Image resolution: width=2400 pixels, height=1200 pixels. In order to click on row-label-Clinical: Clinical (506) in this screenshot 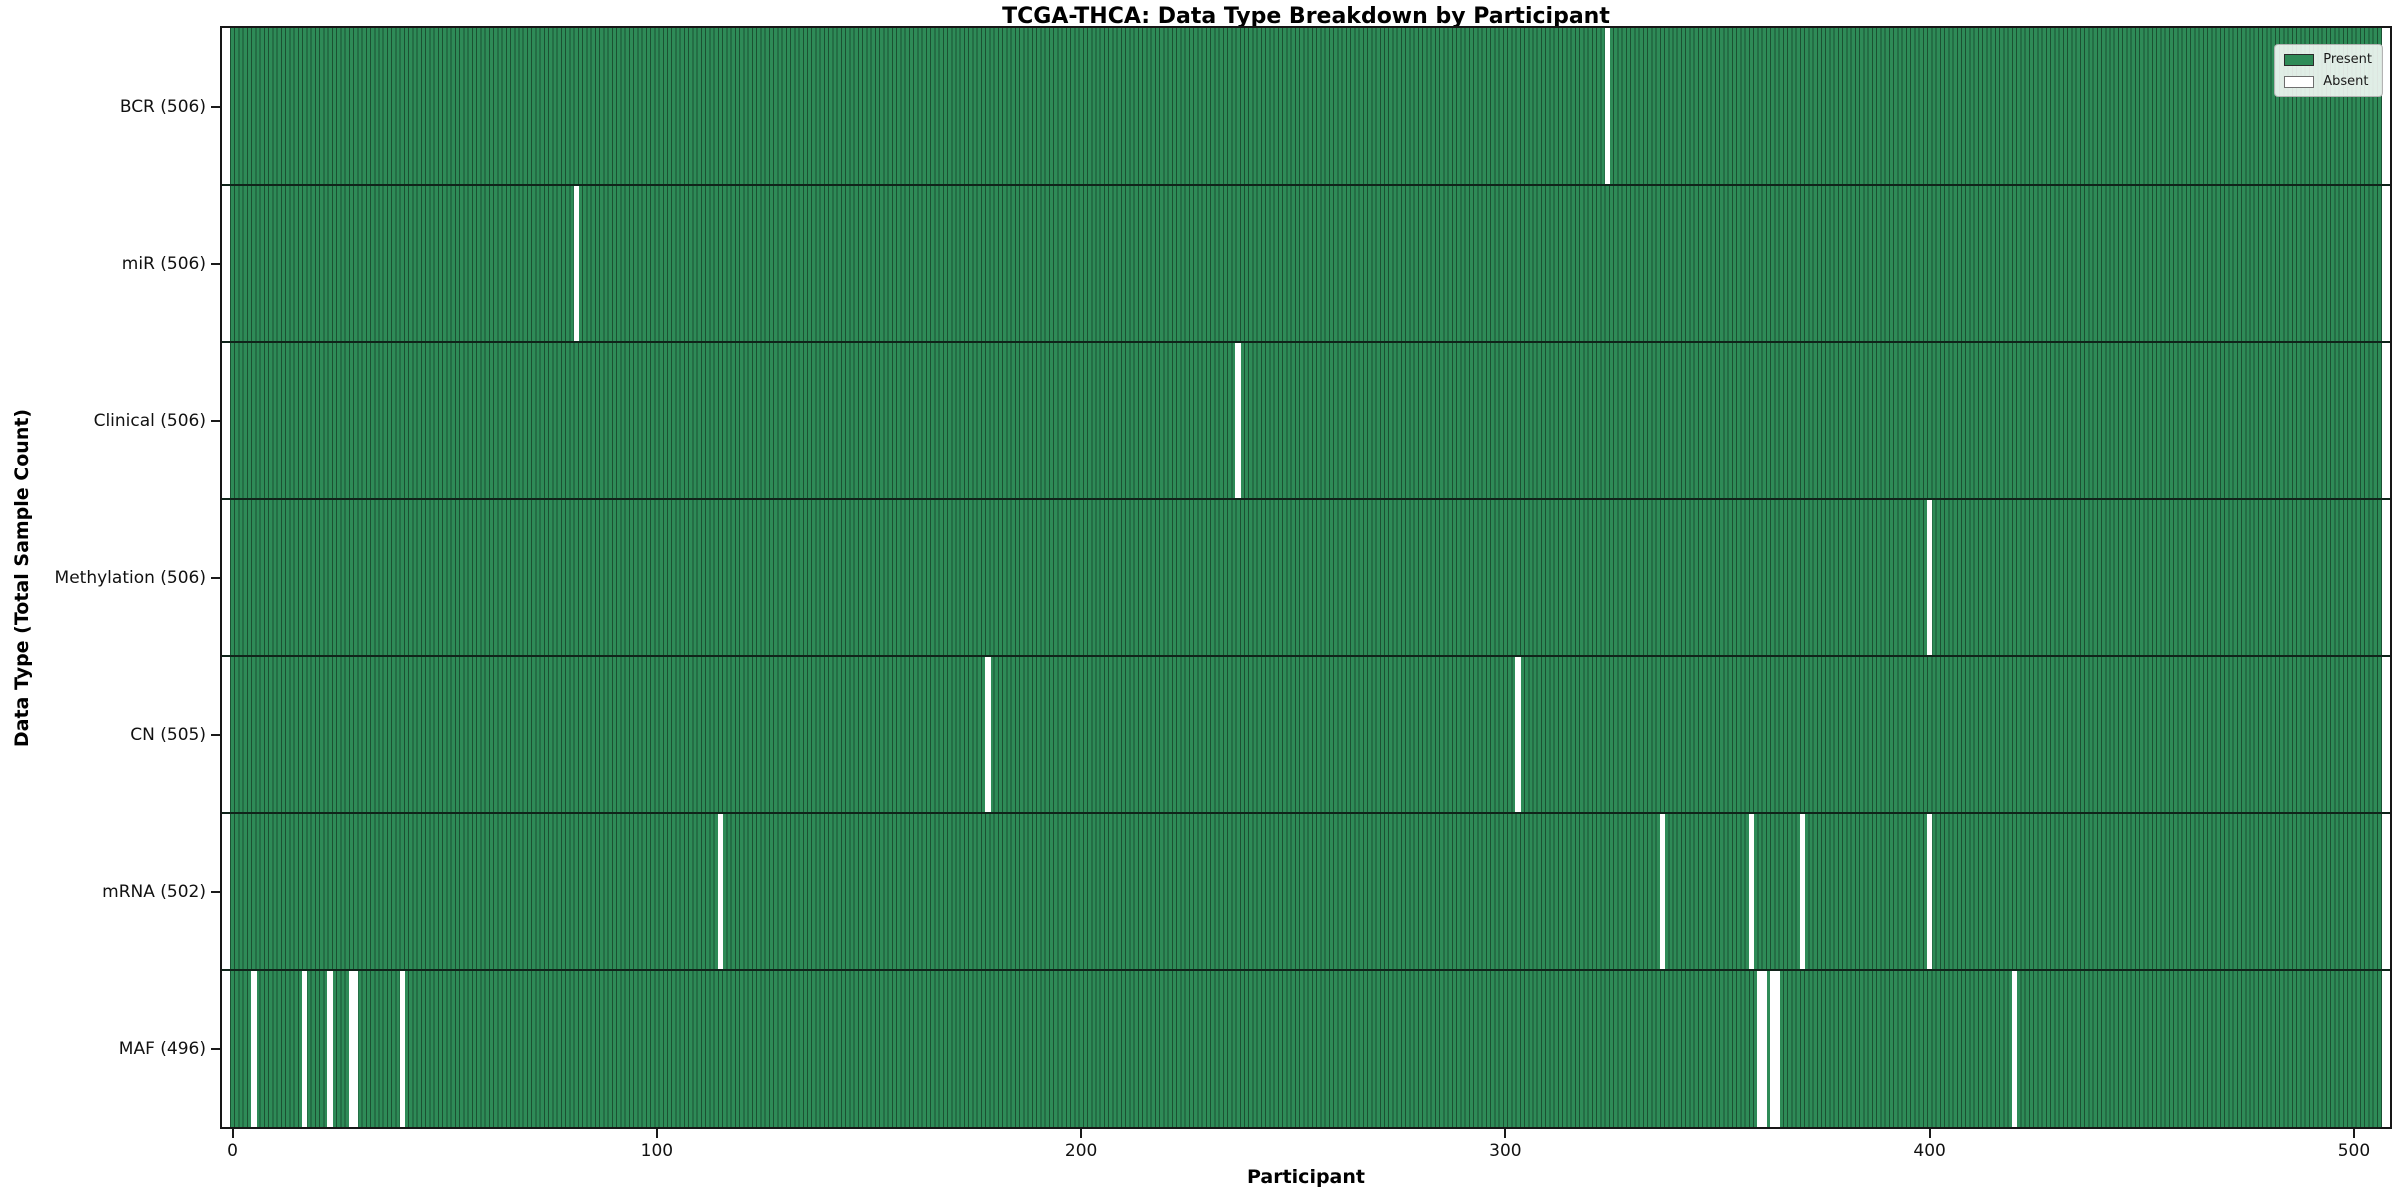, I will do `click(149, 420)`.